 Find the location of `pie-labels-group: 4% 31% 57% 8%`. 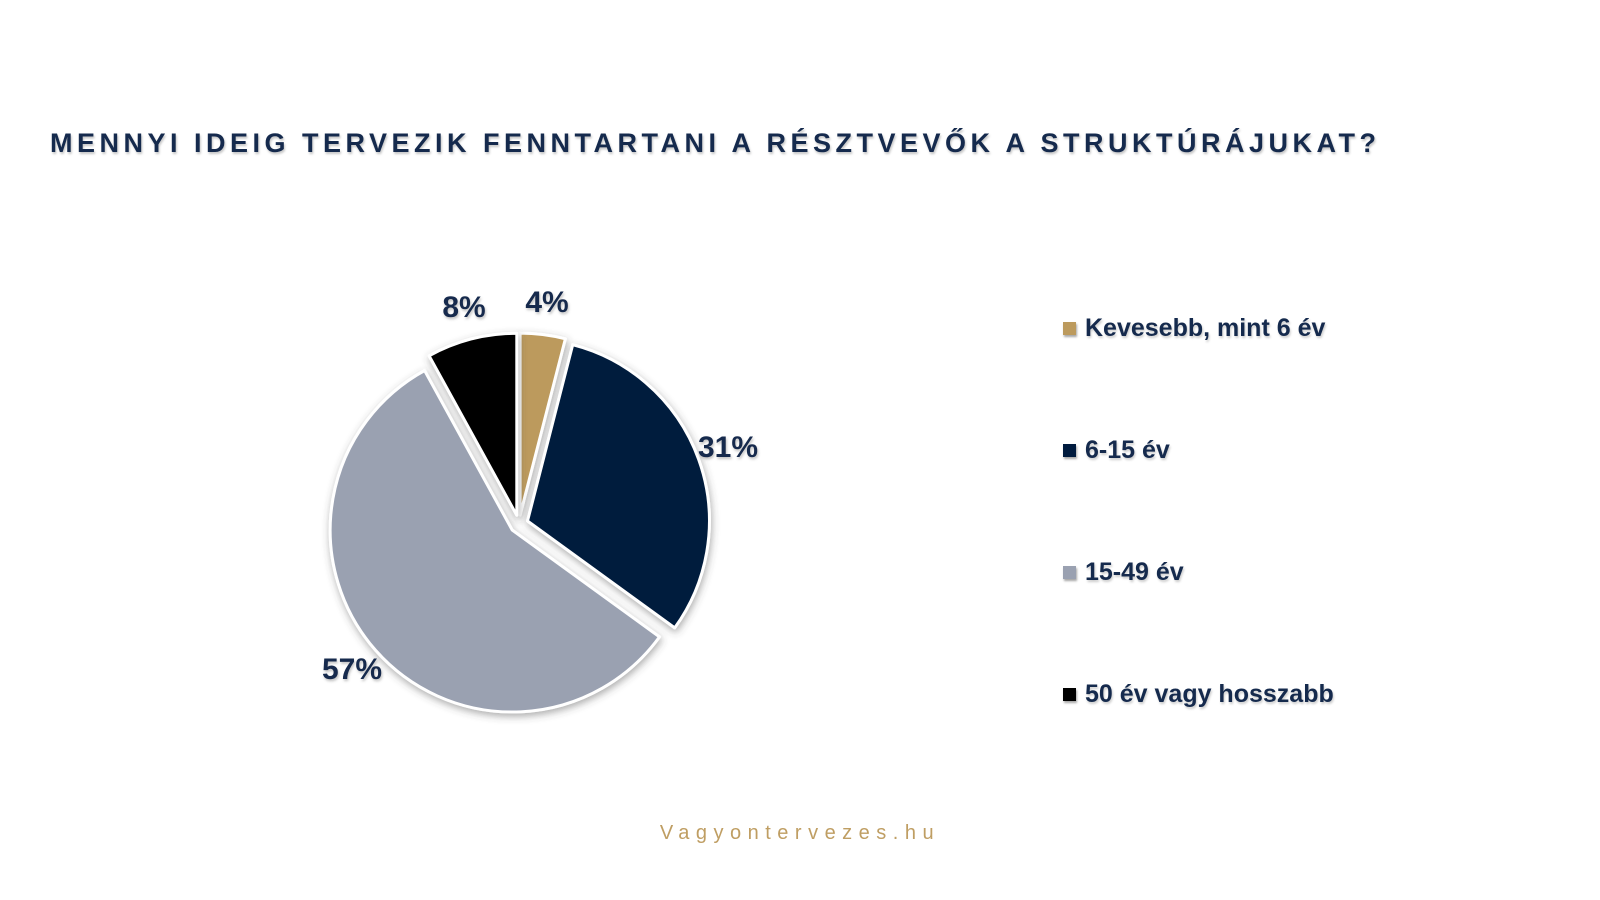

pie-labels-group: 4% 31% 57% 8% is located at coordinates (540, 486).